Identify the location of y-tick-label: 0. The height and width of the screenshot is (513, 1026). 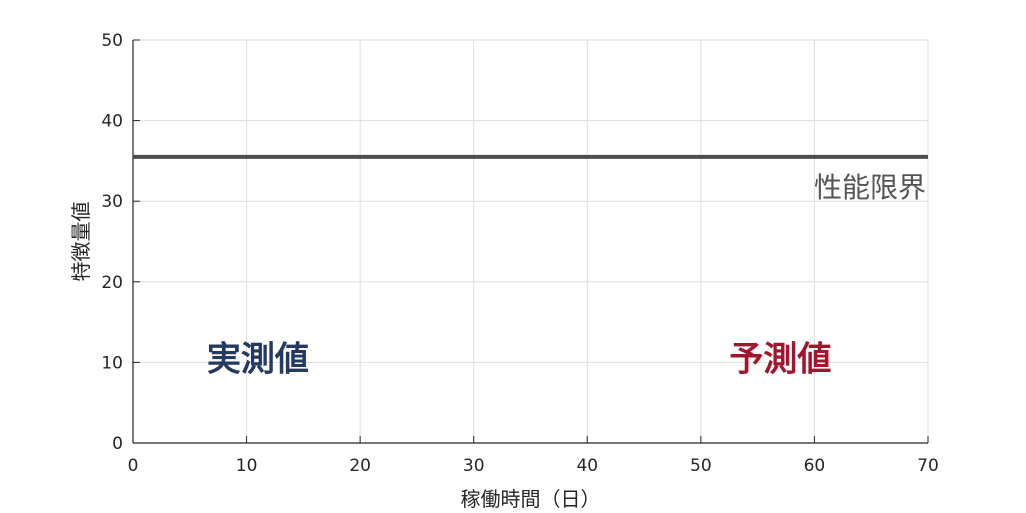
(117, 444).